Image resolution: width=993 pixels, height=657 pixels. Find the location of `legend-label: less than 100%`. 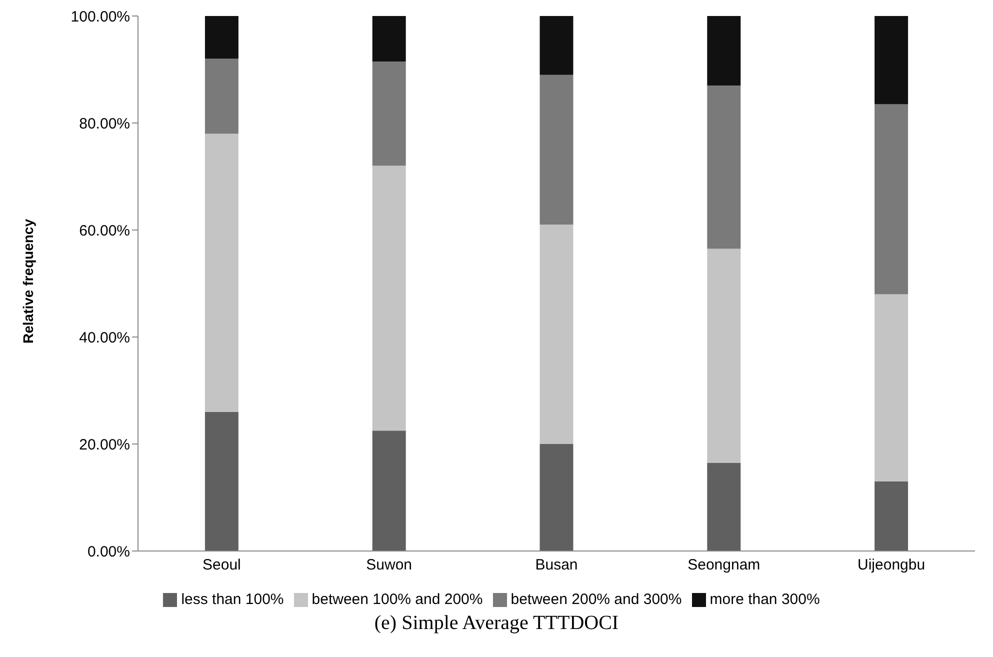

legend-label: less than 100% is located at coordinates (232, 599).